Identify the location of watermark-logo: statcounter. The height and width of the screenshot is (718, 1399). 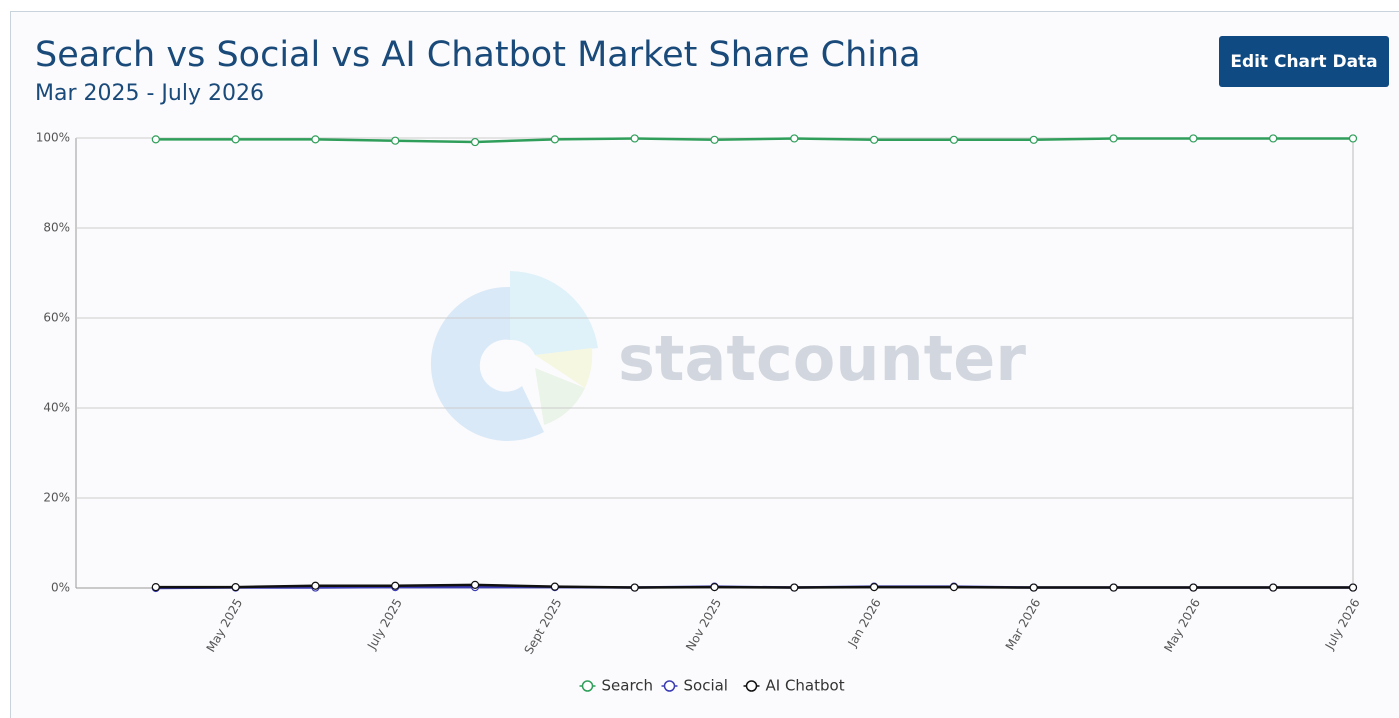
(728, 356).